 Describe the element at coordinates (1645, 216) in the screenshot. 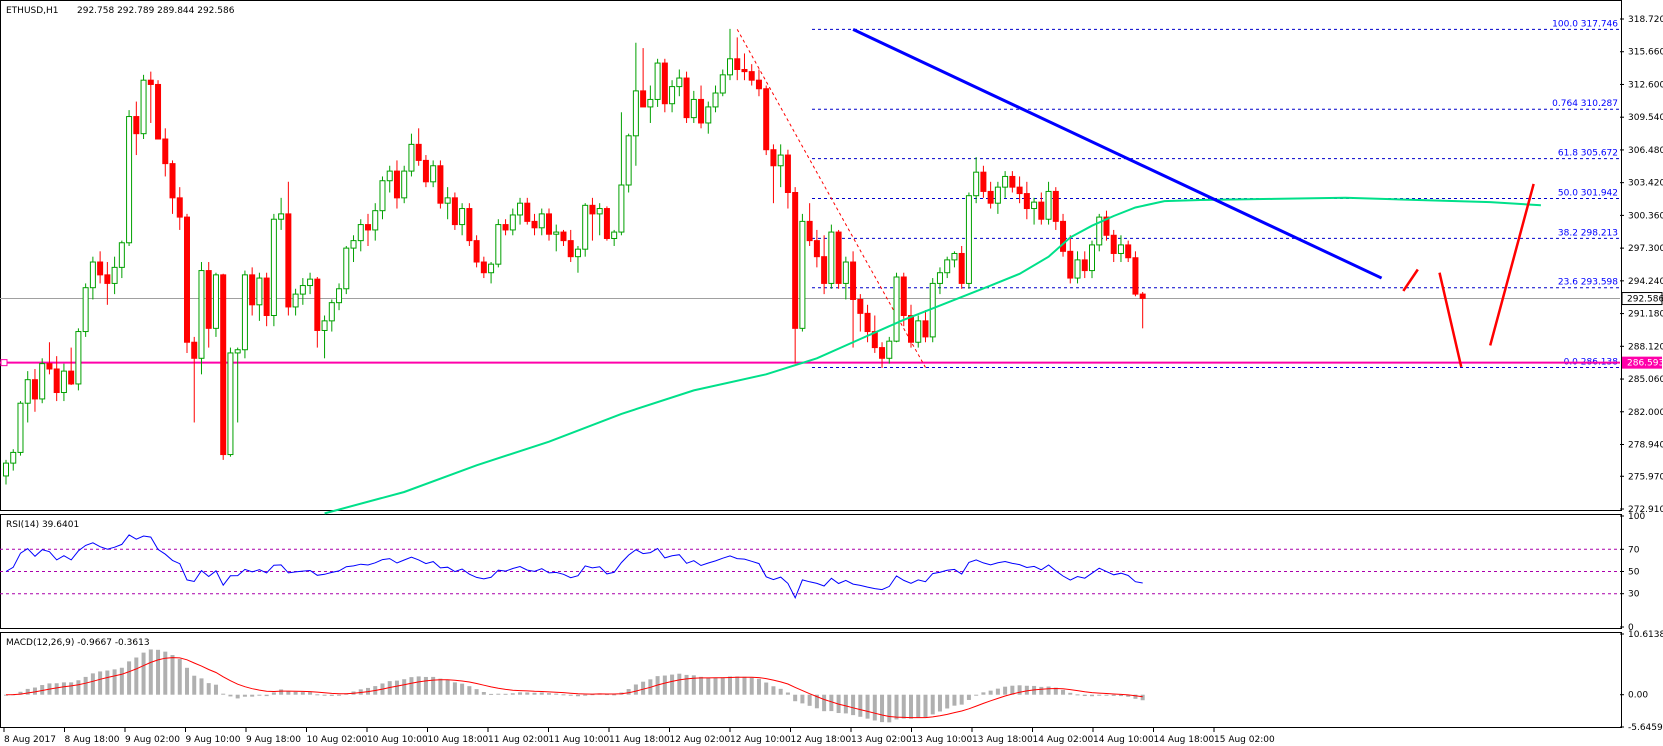

I see `price-tick-label: 300.360` at that location.